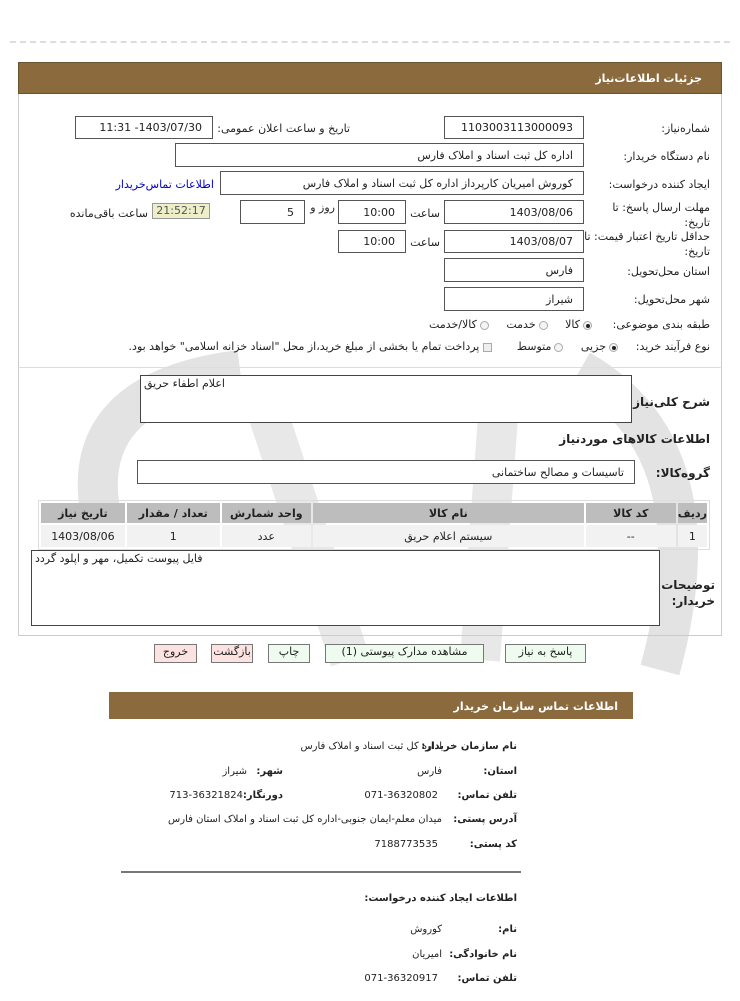  What do you see at coordinates (661, 215) in the screenshot?
I see `deadline-label: مهلت ارسال پاسخ: تا تاریخ:` at bounding box center [661, 215].